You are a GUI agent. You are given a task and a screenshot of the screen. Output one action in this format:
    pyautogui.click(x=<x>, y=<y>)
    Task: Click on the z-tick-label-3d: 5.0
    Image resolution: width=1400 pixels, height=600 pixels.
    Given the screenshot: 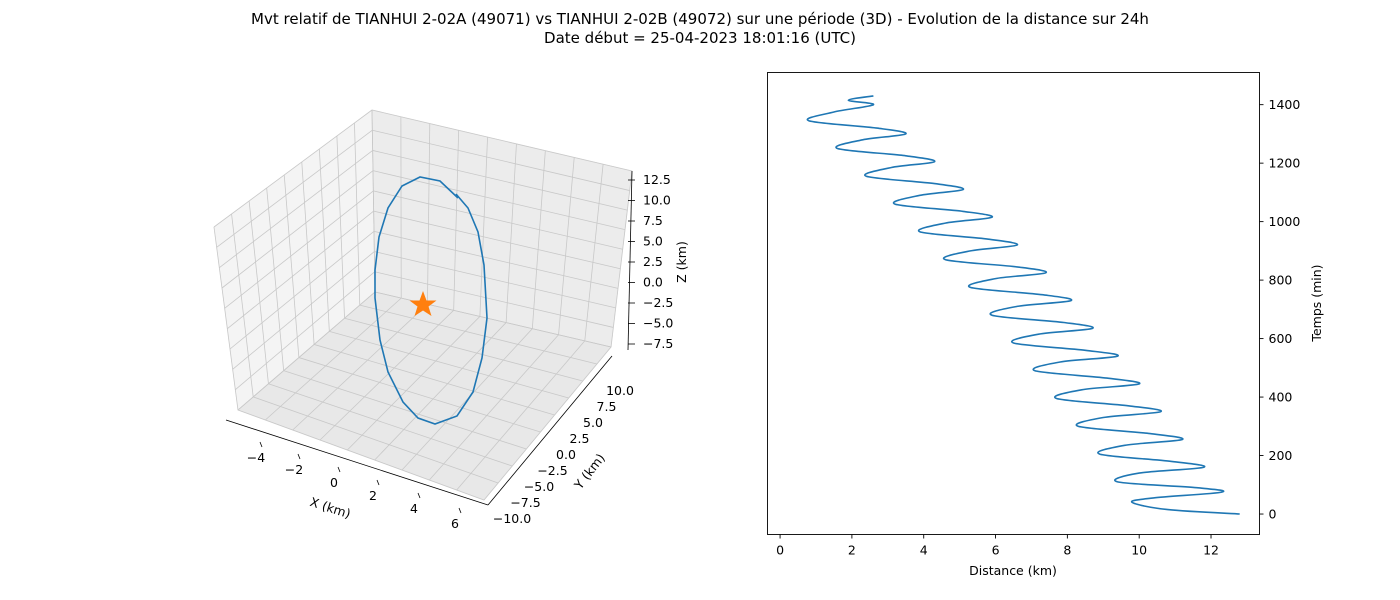 What is the action you would take?
    pyautogui.click(x=653, y=241)
    